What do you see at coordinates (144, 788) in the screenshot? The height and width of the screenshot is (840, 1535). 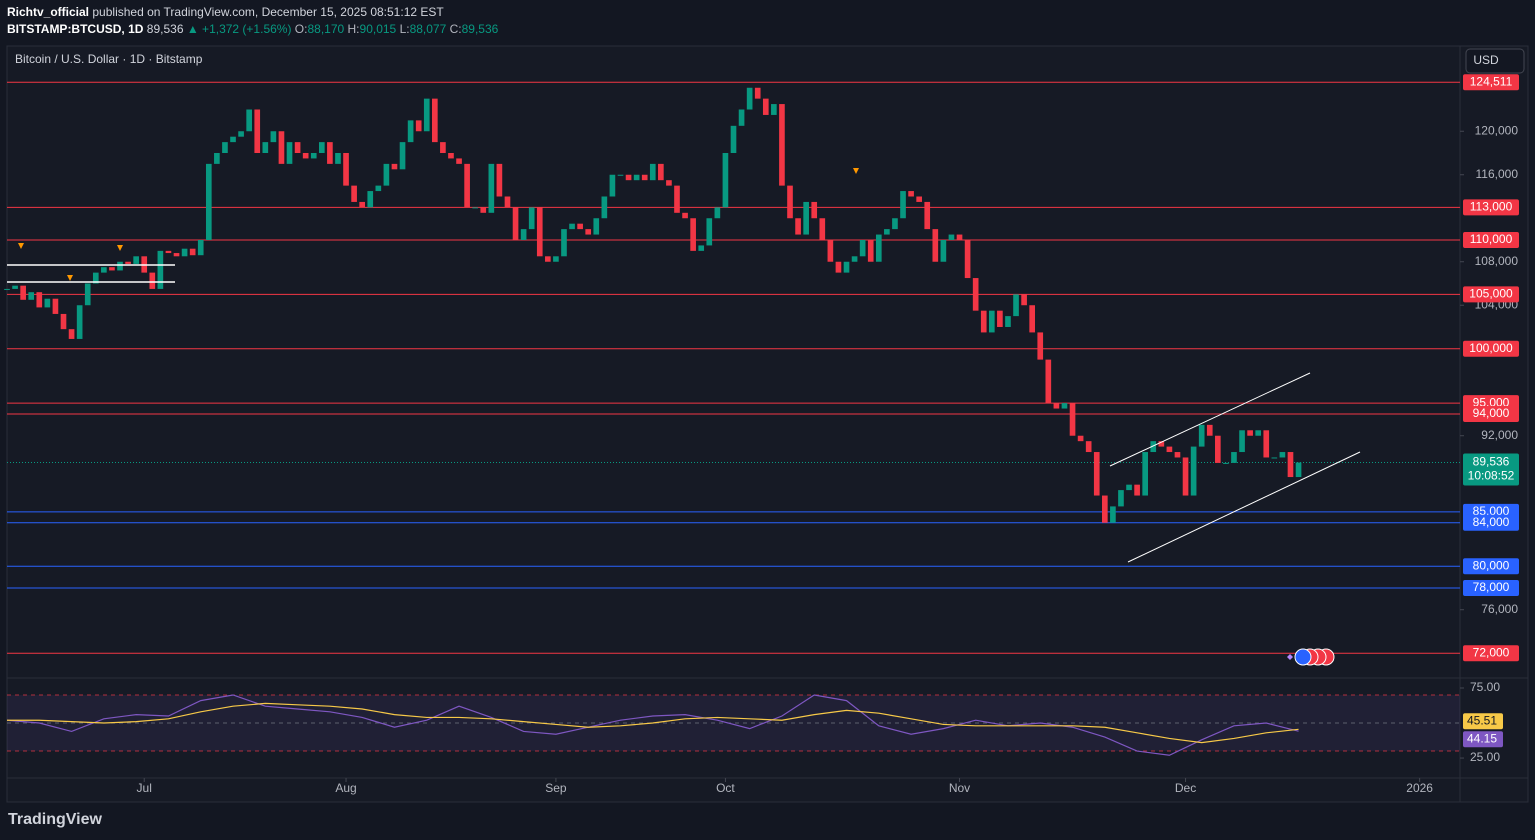 I see `x-tick-label: Jul` at bounding box center [144, 788].